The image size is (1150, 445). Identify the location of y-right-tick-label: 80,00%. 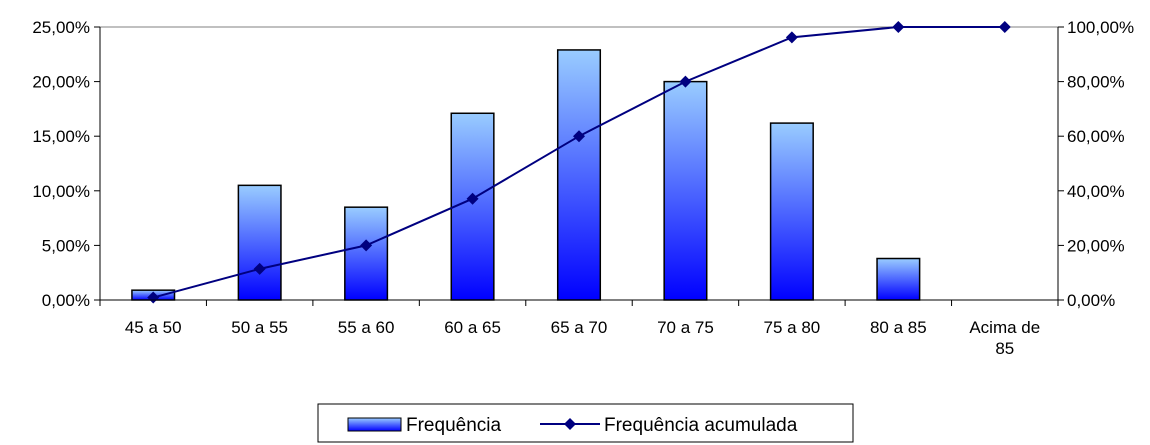
(1096, 82).